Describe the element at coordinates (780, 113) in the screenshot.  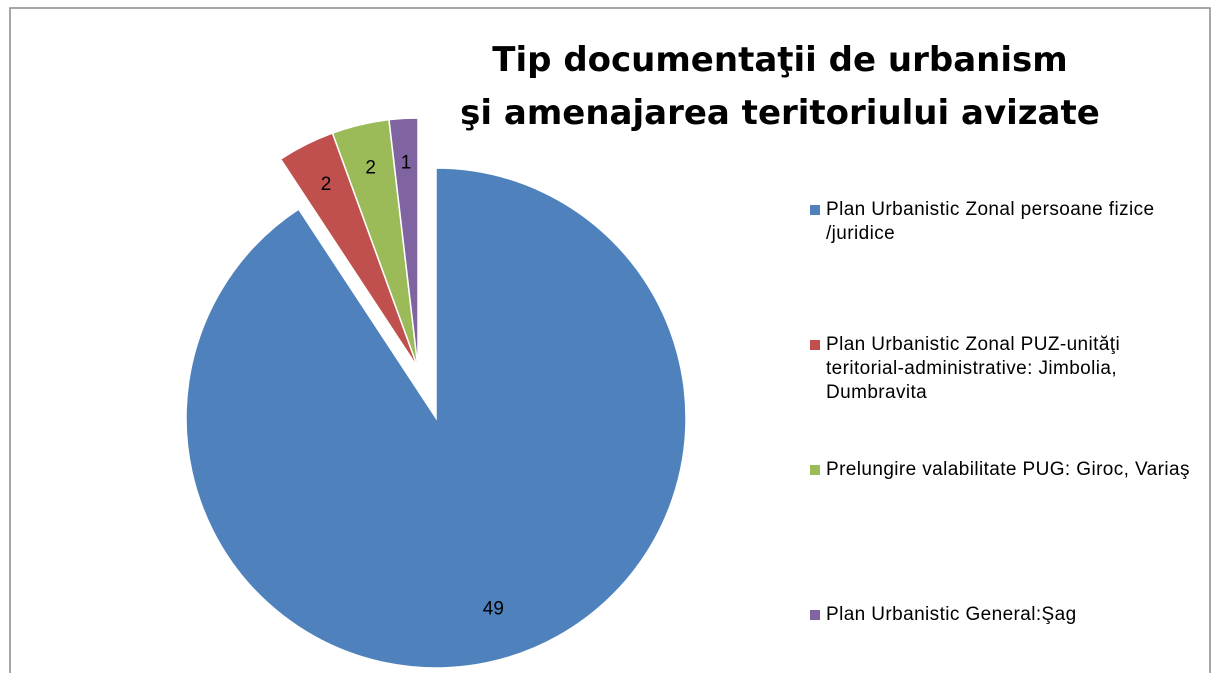
I see `chart-title: şi amenajarea teritoriului avizate` at that location.